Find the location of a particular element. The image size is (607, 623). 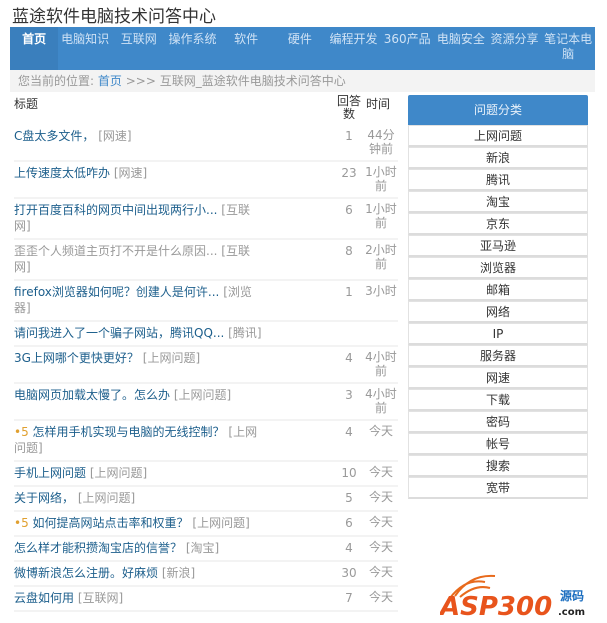

category-item: 搜索 is located at coordinates (498, 466).